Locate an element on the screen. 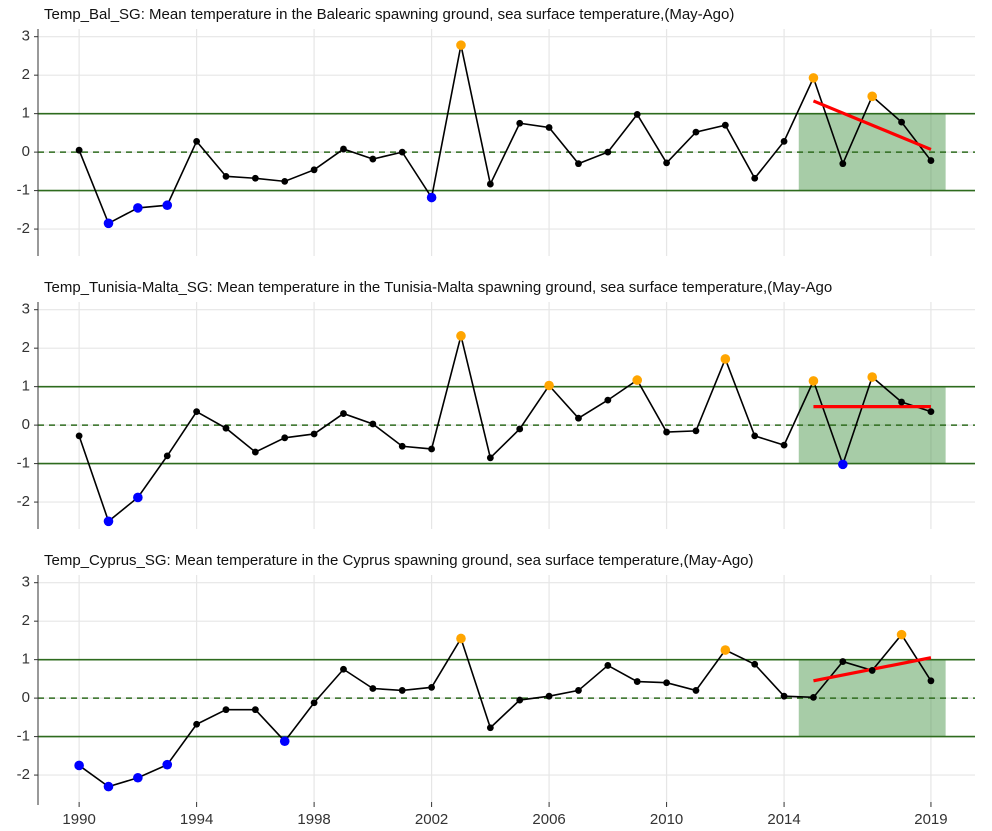  y-tick-label: 0 is located at coordinates (26, 424).